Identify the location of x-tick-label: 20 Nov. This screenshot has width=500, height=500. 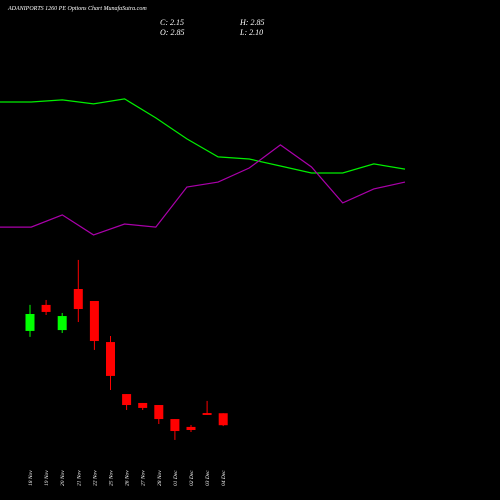
(63, 478).